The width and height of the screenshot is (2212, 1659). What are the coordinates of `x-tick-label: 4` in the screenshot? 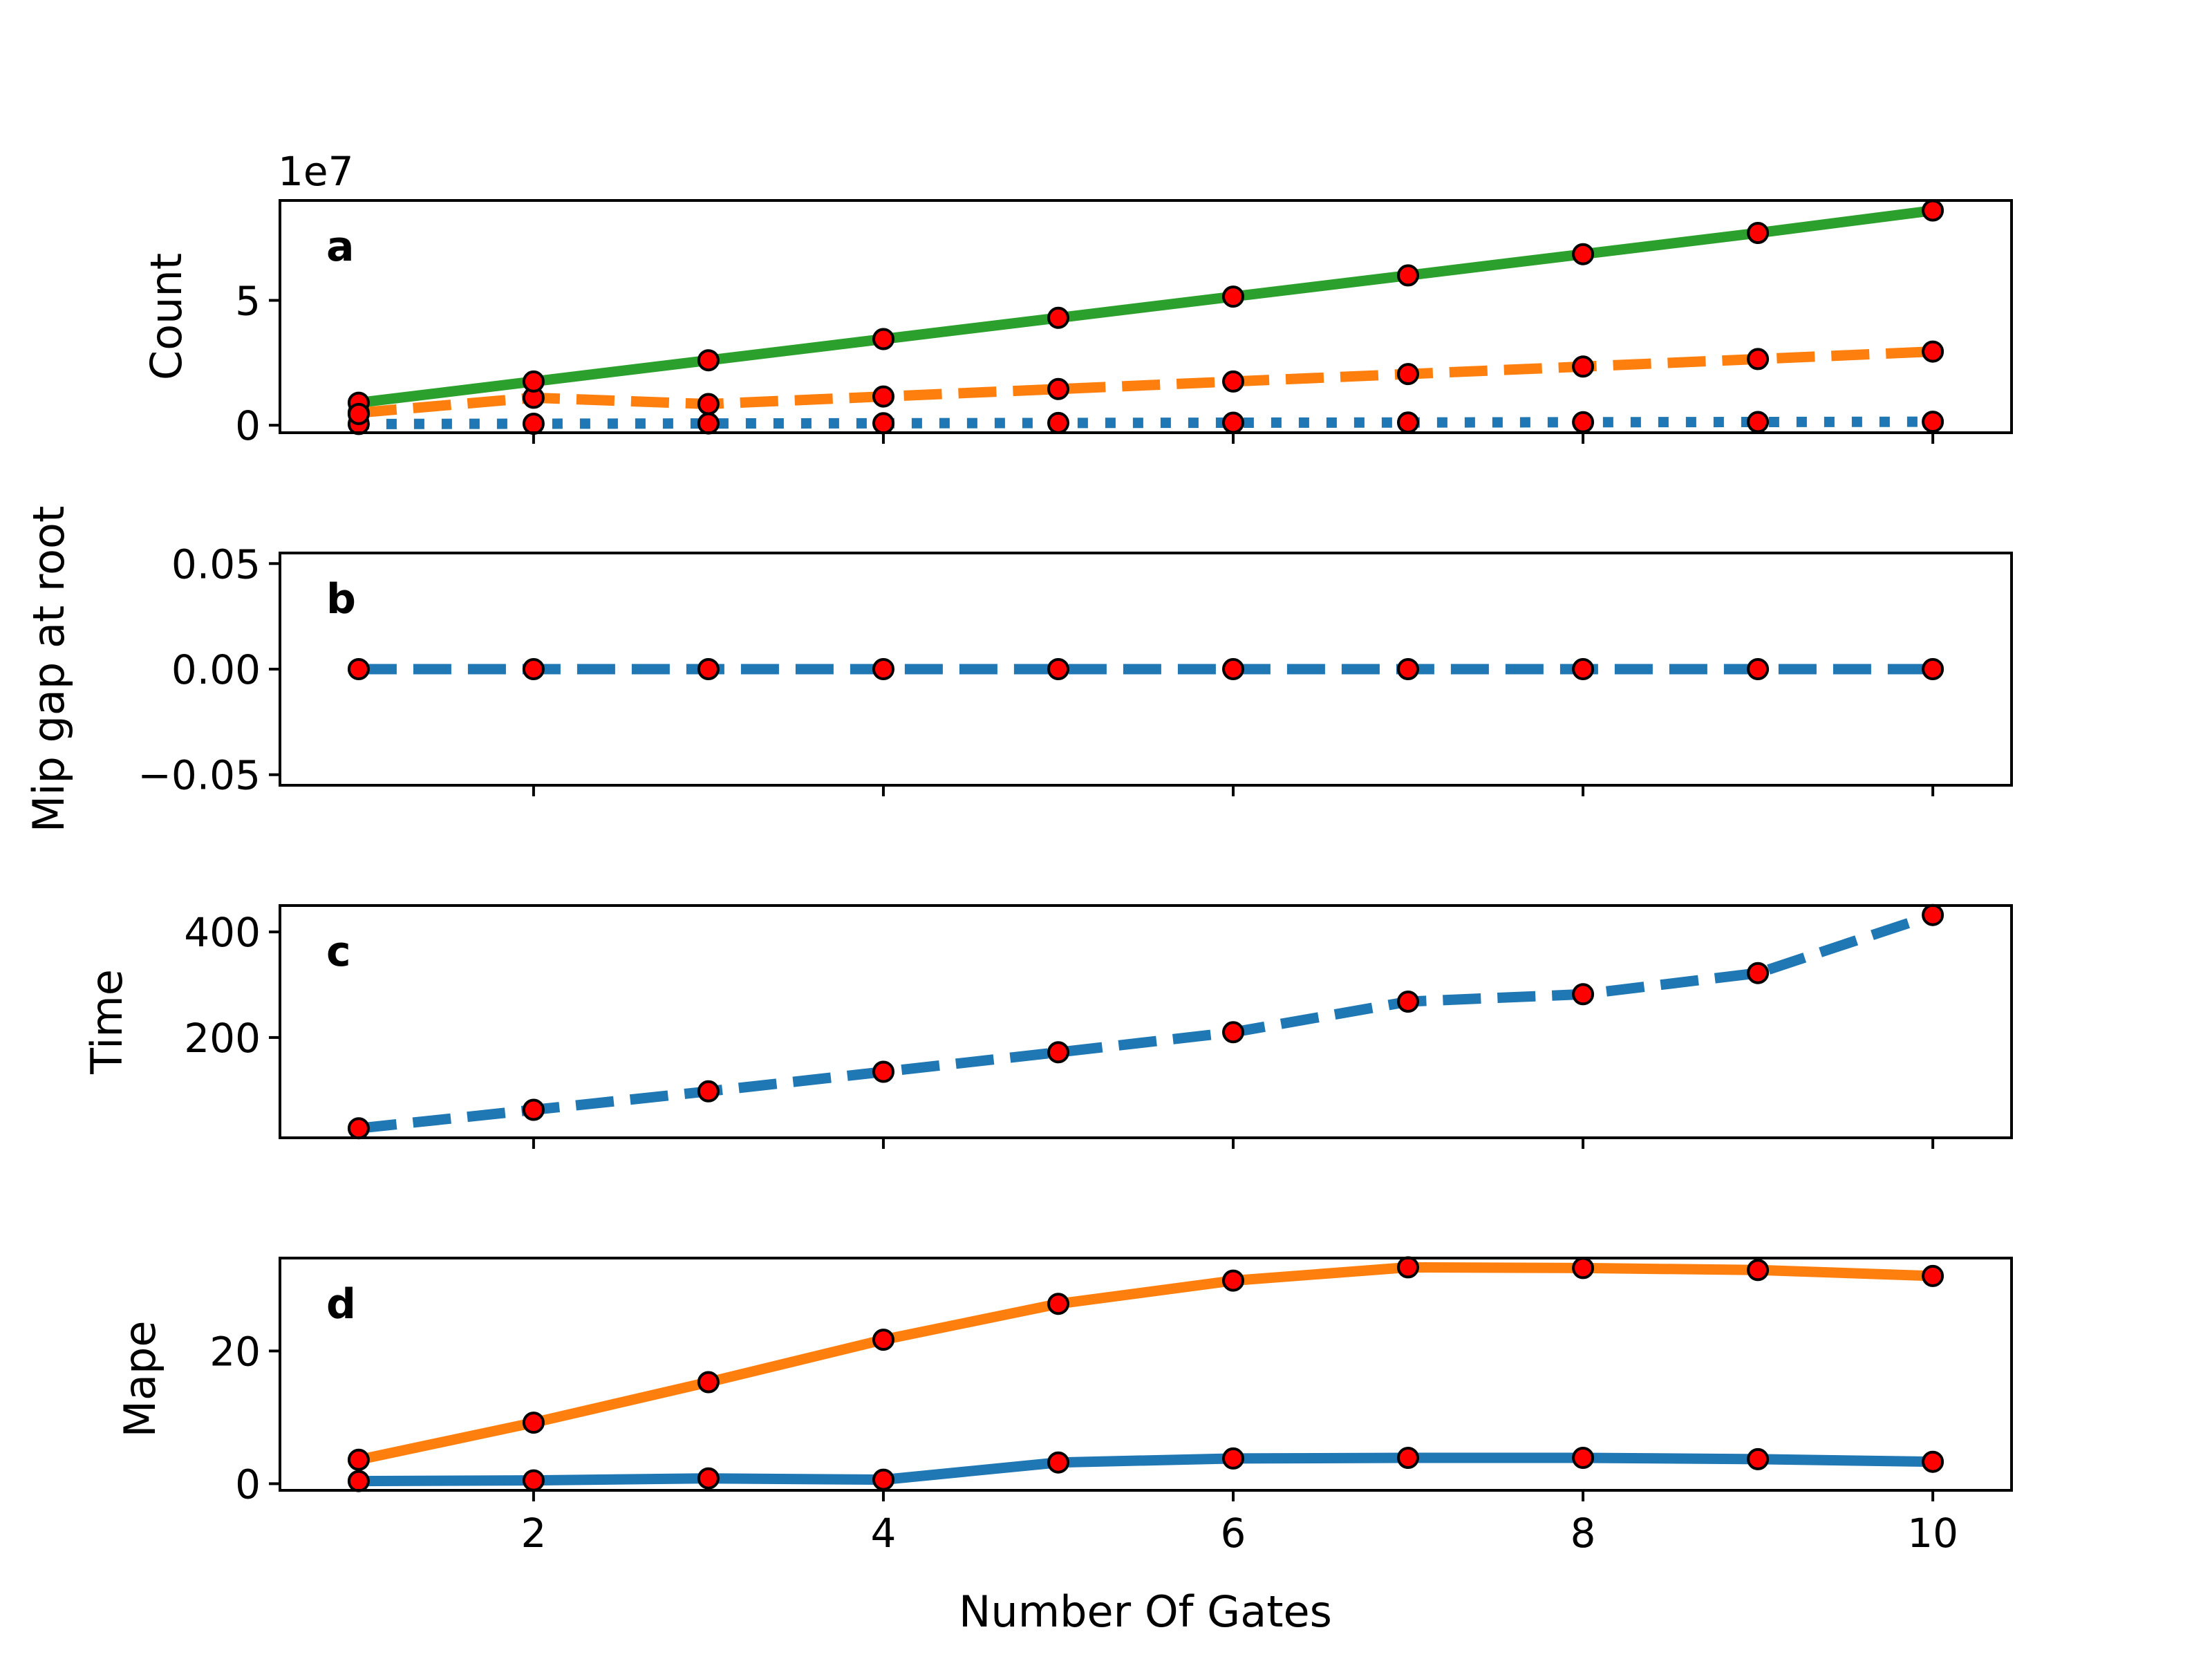 It's located at (884, 1534).